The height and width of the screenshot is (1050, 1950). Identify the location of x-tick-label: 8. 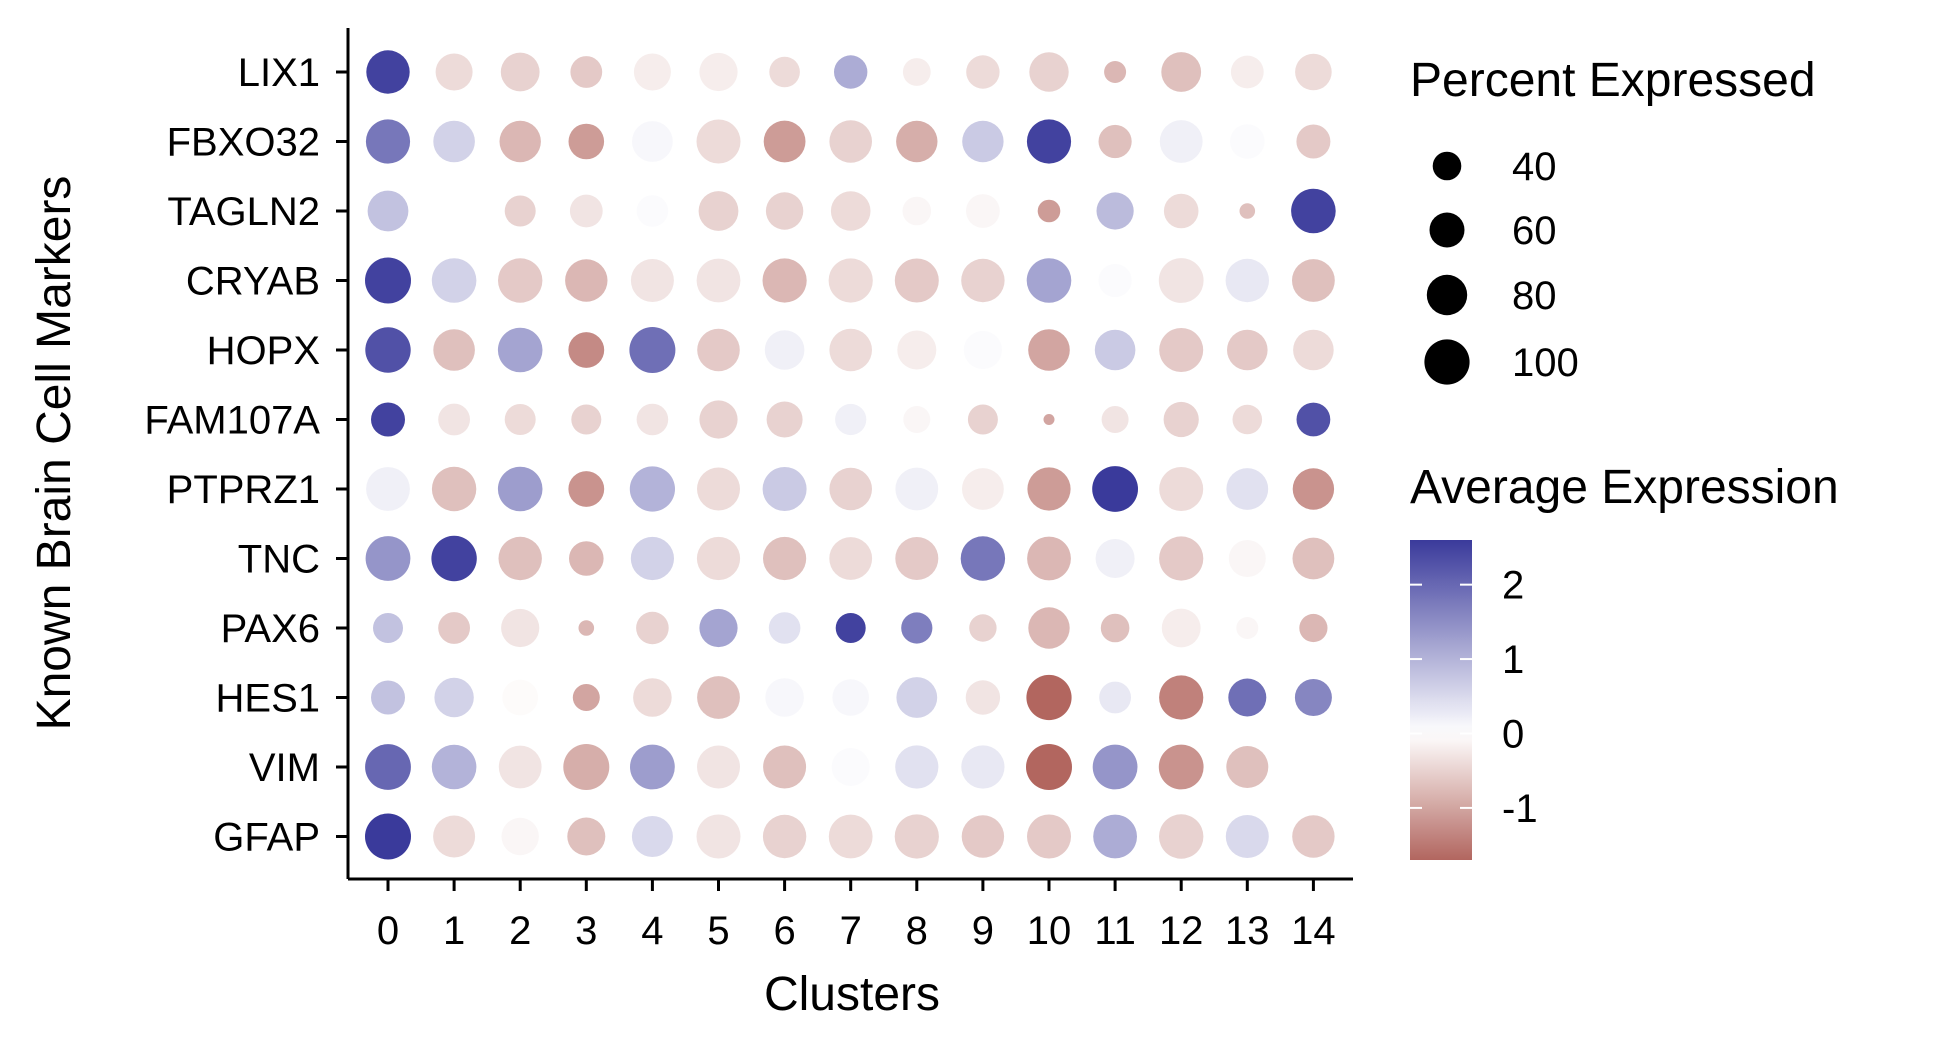
(917, 931).